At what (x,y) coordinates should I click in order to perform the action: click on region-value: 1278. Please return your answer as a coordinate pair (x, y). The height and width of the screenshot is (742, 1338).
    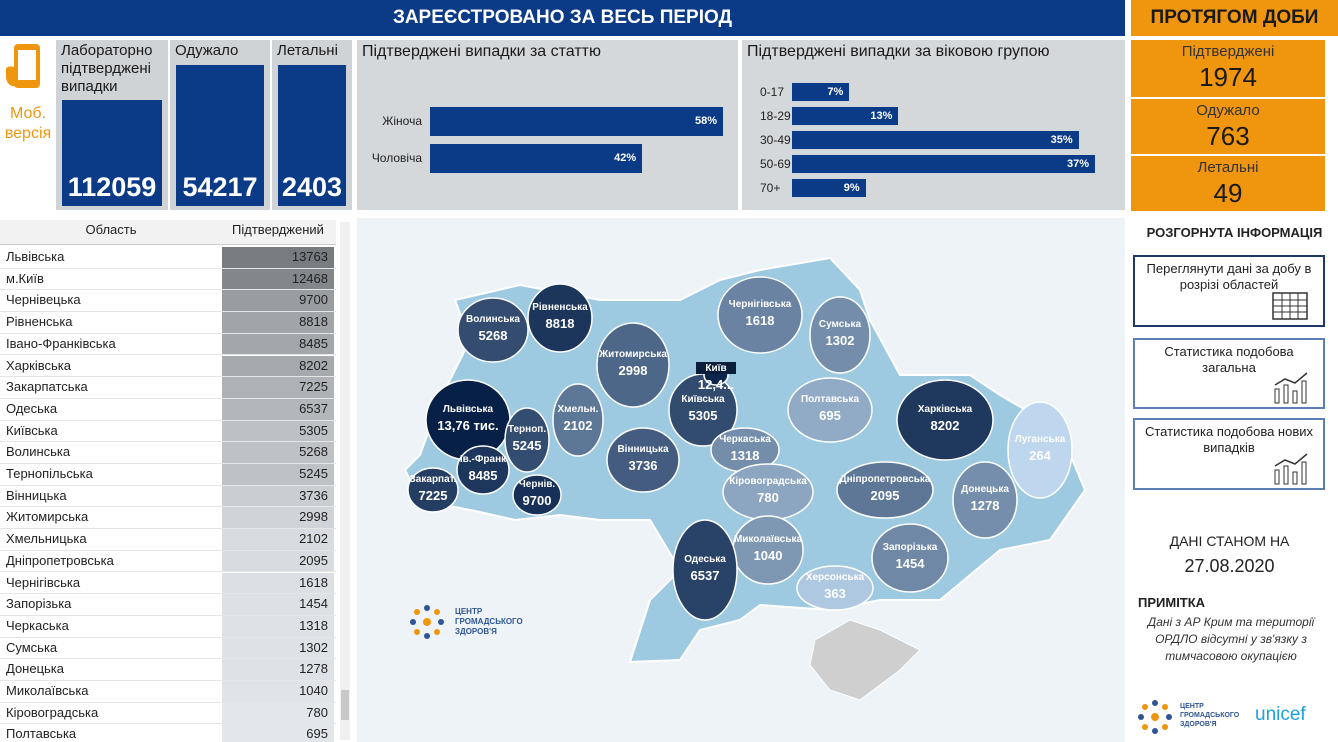
    Looking at the image, I should click on (985, 505).